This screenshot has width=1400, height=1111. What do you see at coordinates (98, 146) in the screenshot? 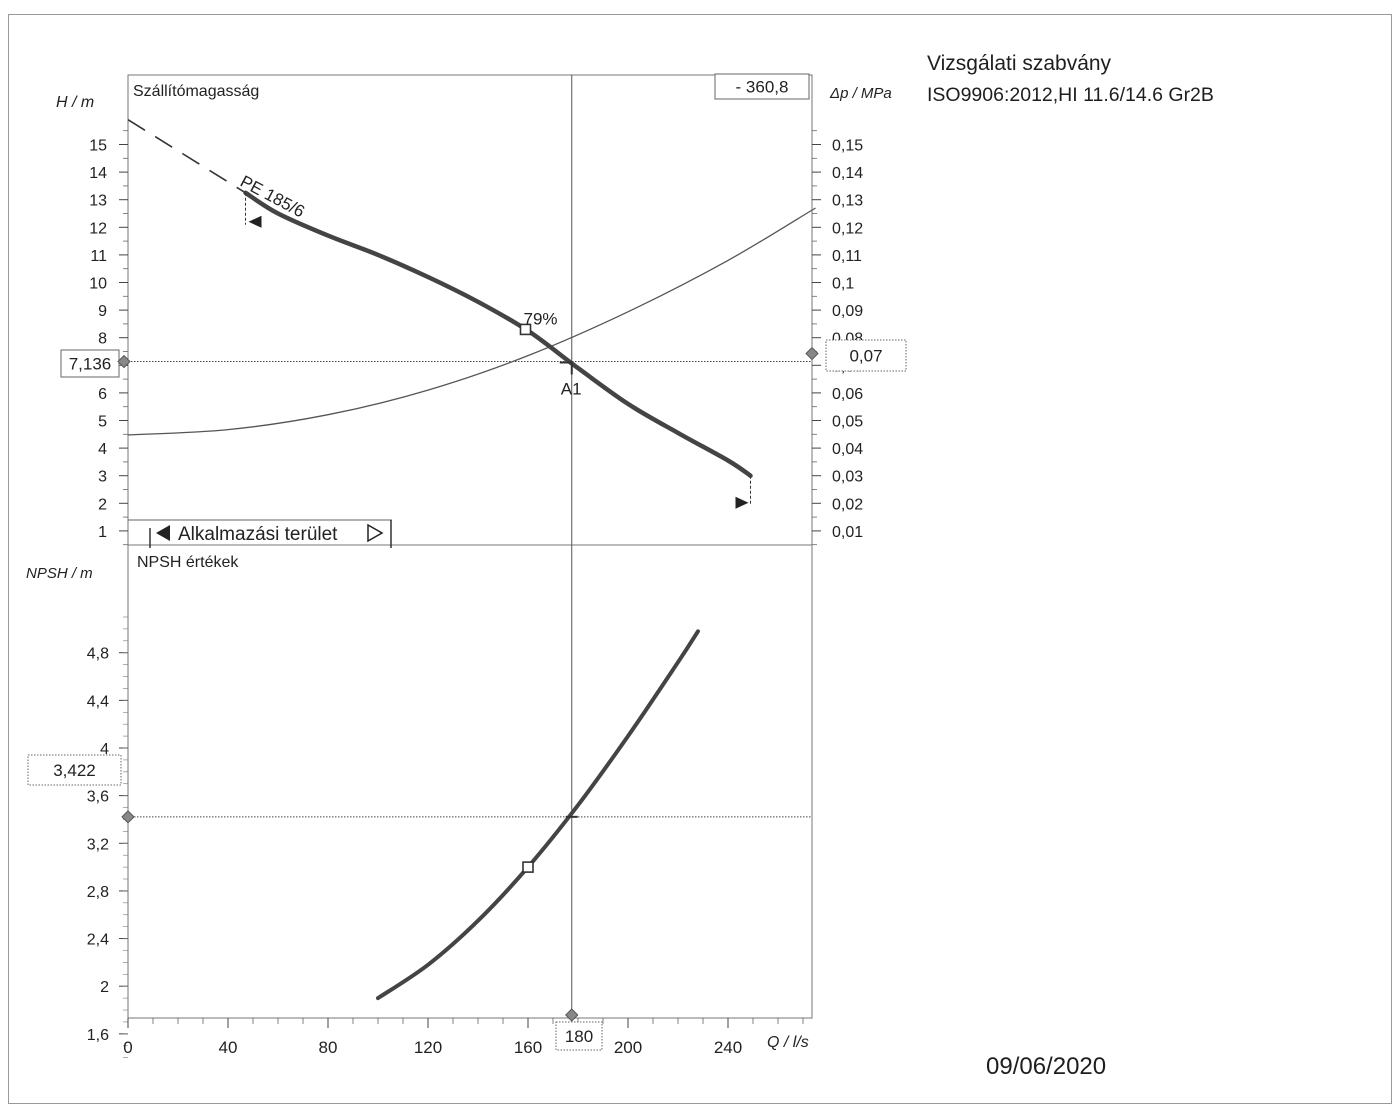
I see `head-tick-label: 15` at bounding box center [98, 146].